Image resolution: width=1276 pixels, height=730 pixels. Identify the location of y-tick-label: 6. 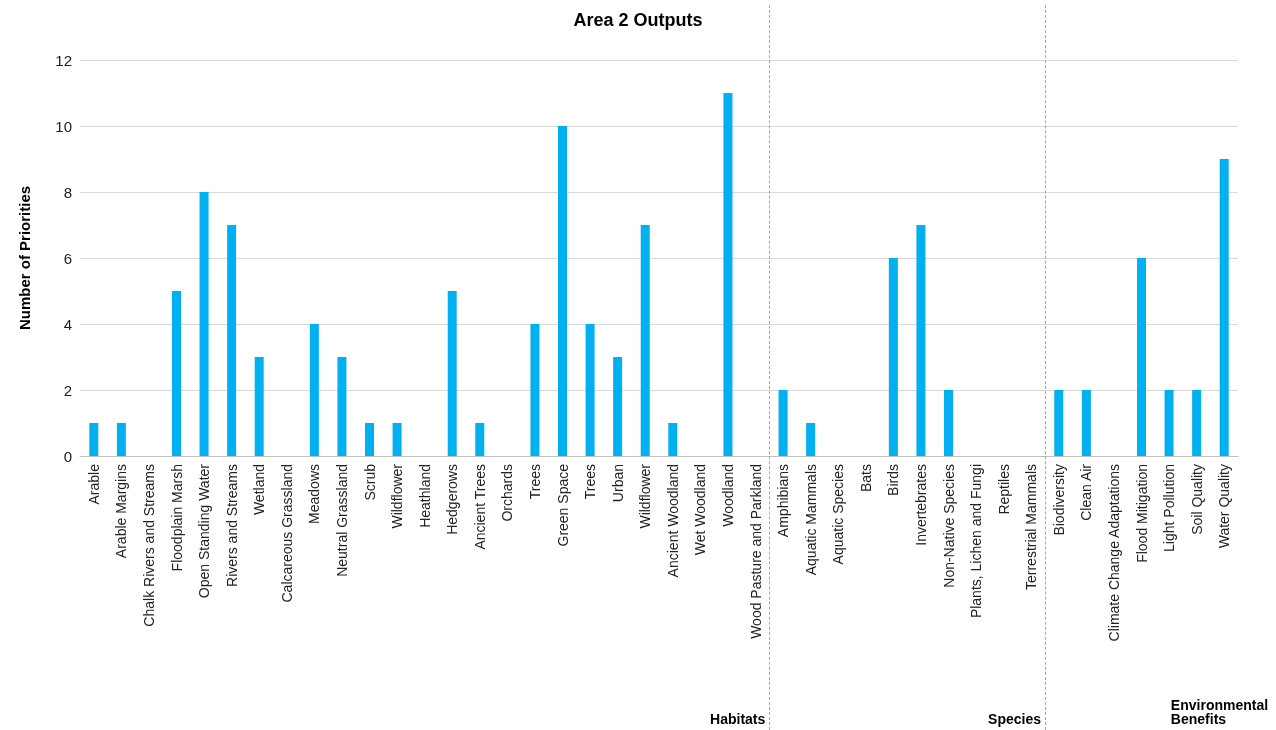
(67, 258).